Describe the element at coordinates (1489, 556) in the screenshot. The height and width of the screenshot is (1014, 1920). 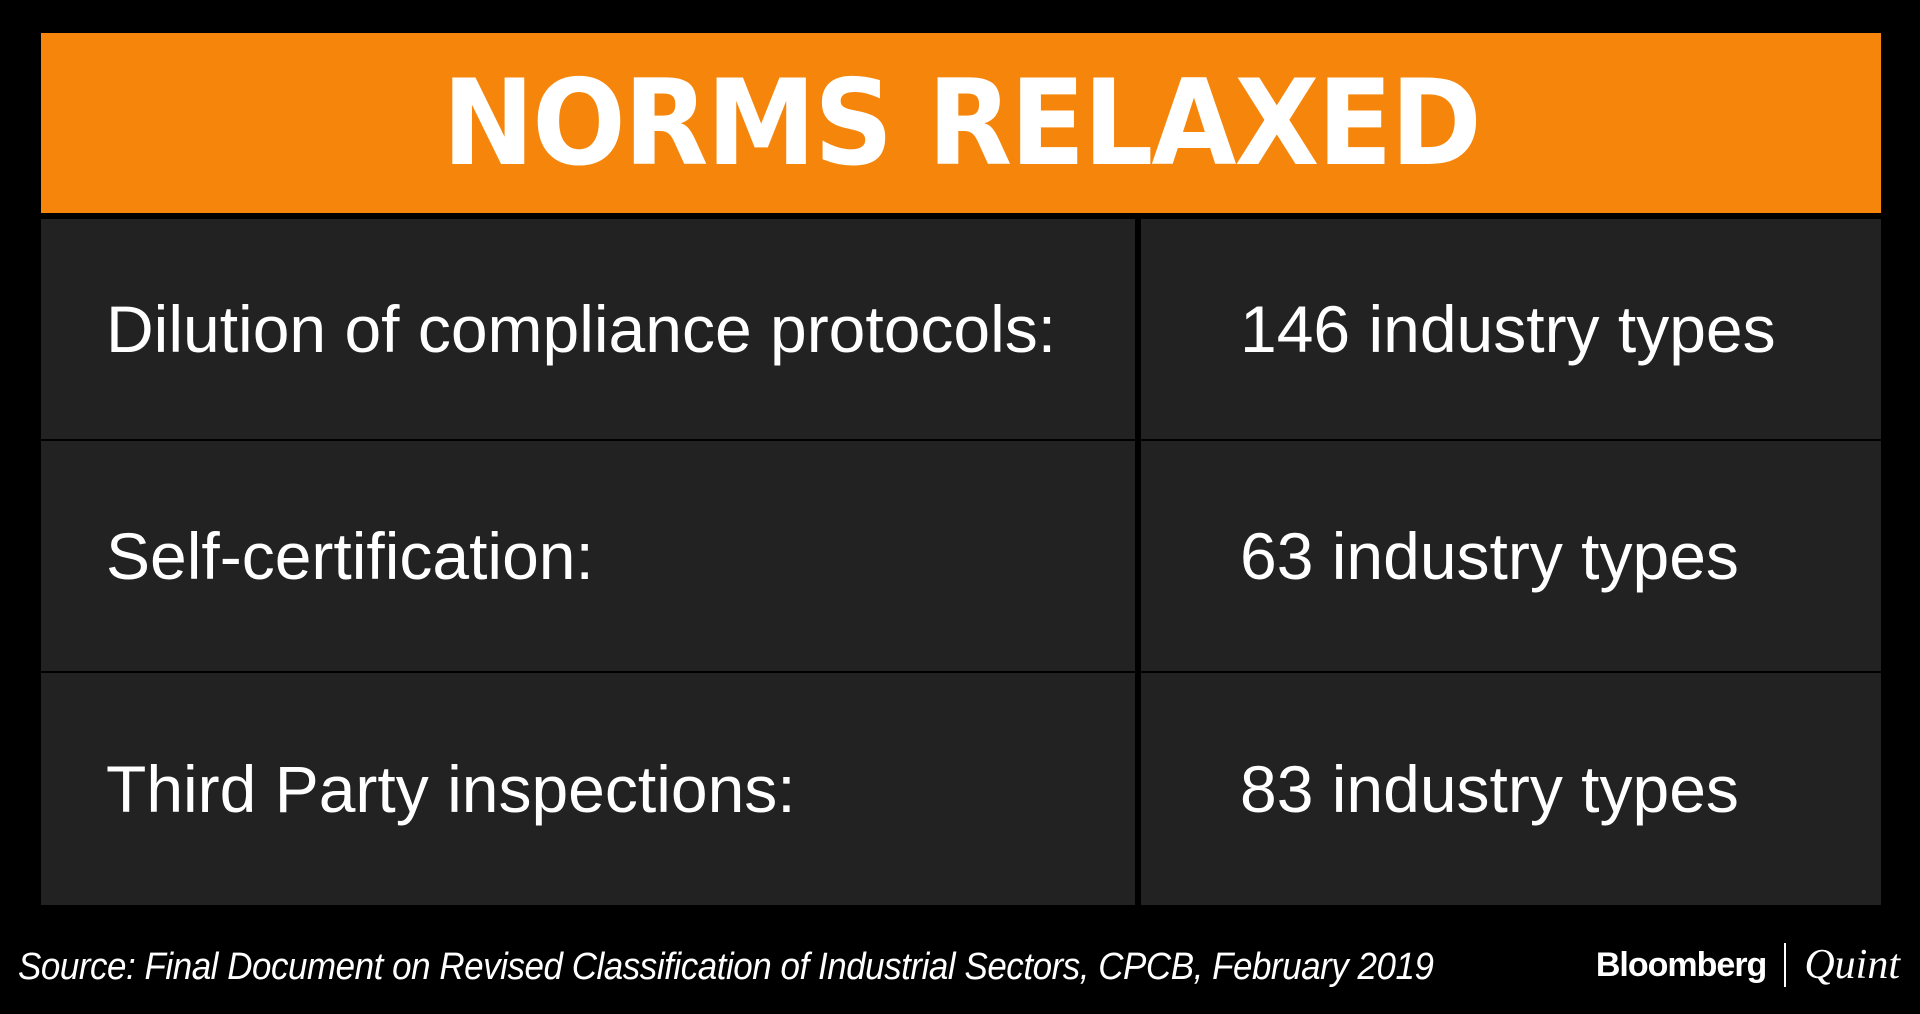
I see `row-value: 63 industry types` at that location.